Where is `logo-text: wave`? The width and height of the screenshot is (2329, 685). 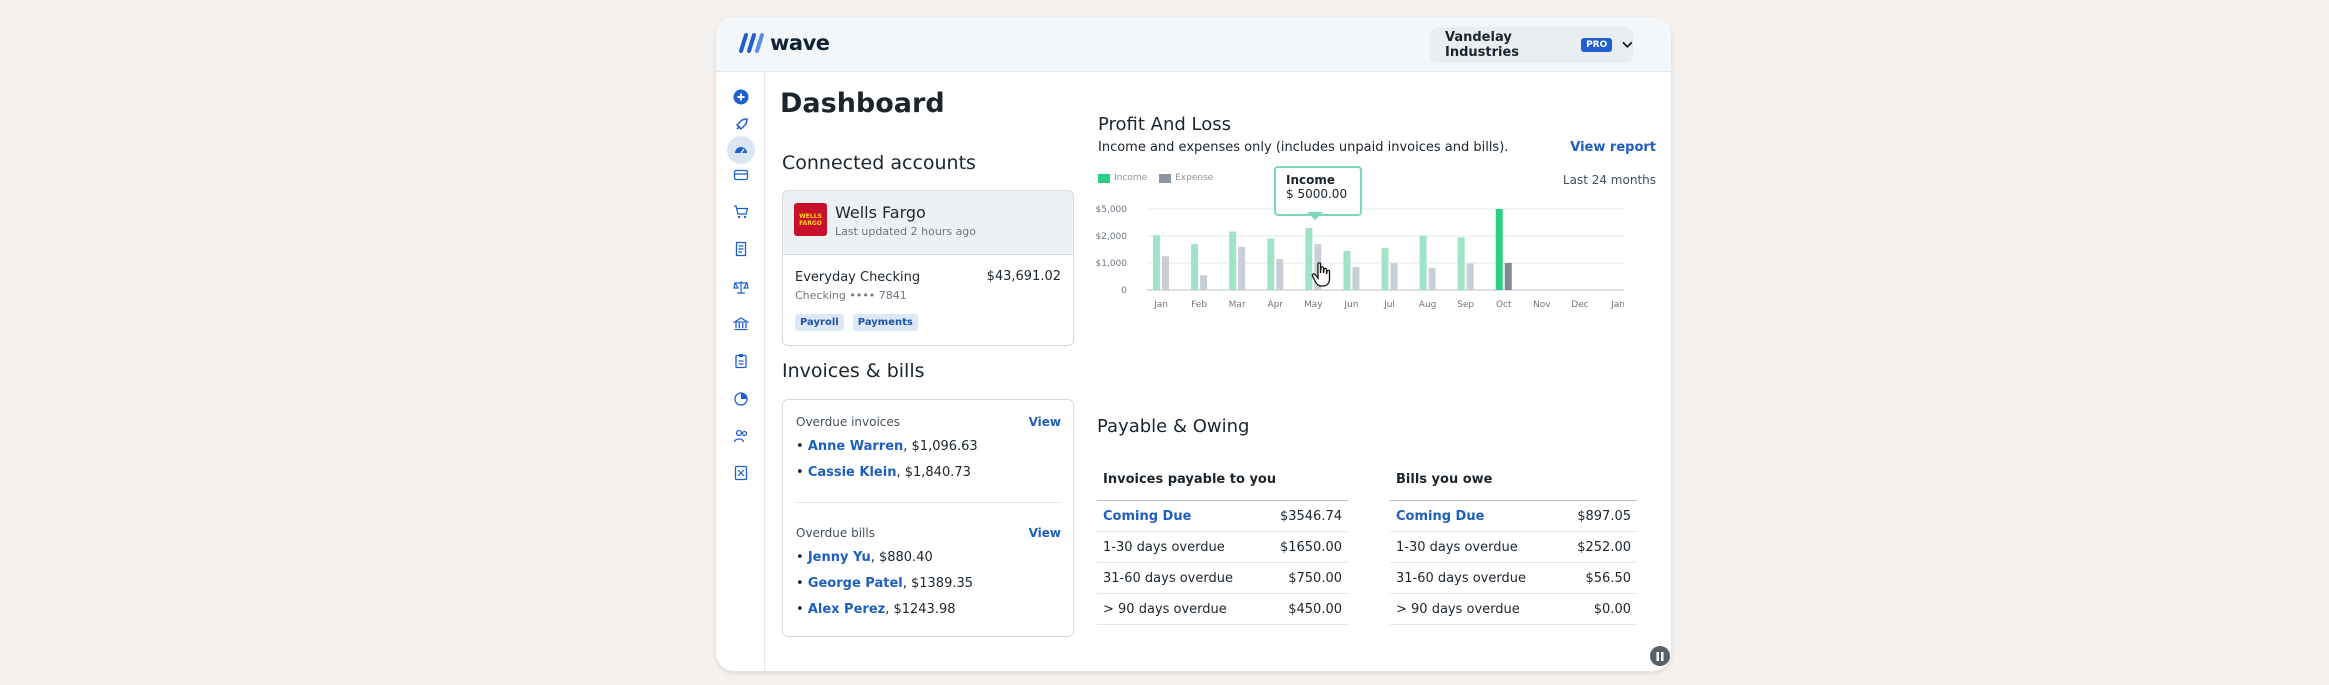
logo-text: wave is located at coordinates (800, 43).